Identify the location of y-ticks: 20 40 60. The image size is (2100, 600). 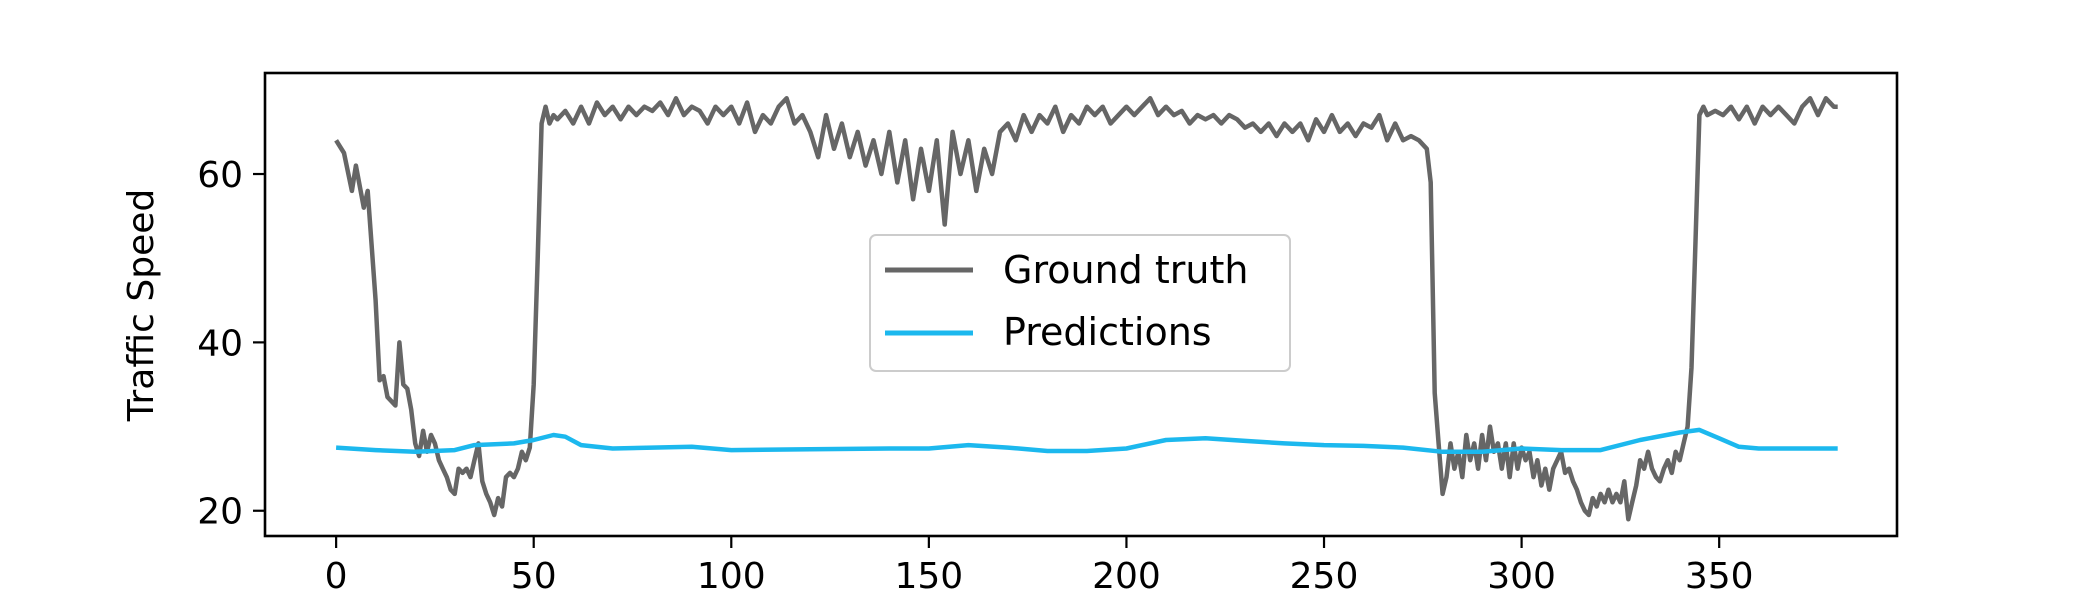
(231, 344).